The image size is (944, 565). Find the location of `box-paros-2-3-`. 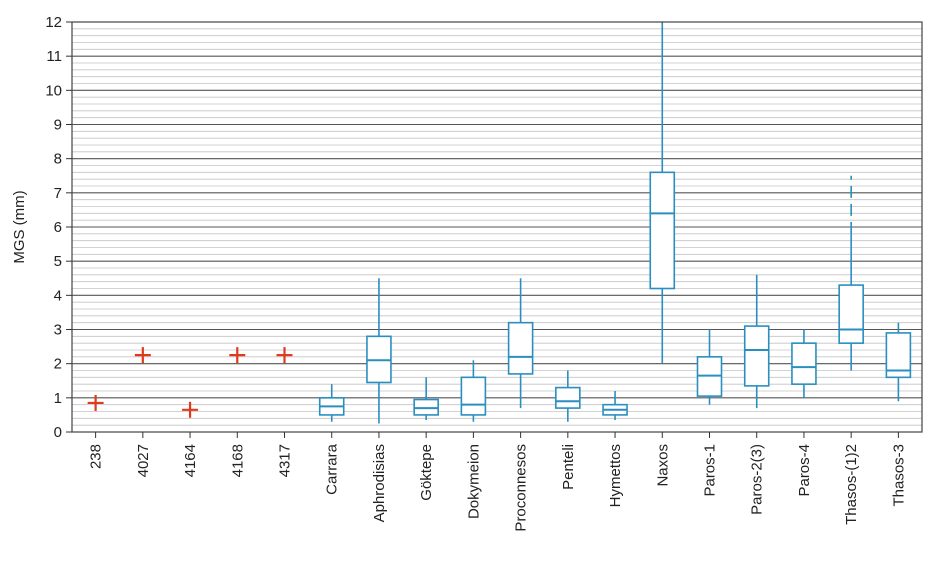

box-paros-2-3- is located at coordinates (756, 341).